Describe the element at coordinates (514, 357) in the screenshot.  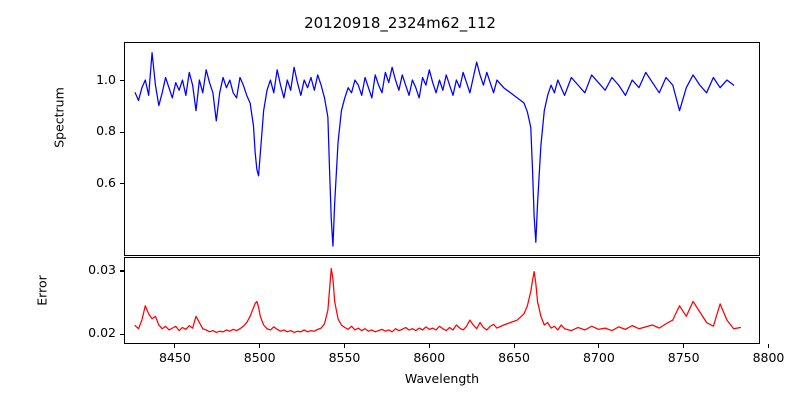
I see `x-tick-label: 8650` at that location.